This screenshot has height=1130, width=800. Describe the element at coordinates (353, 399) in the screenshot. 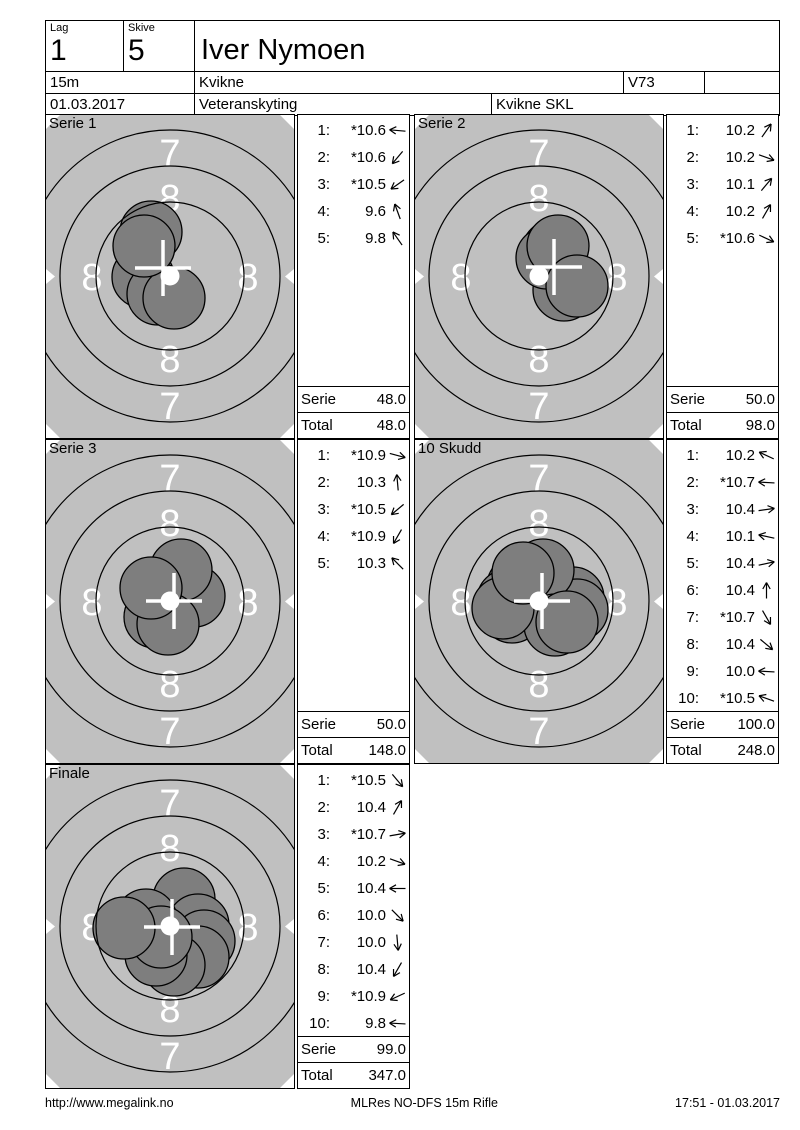

I see `serie-sum-row: Serie 48.0` at that location.